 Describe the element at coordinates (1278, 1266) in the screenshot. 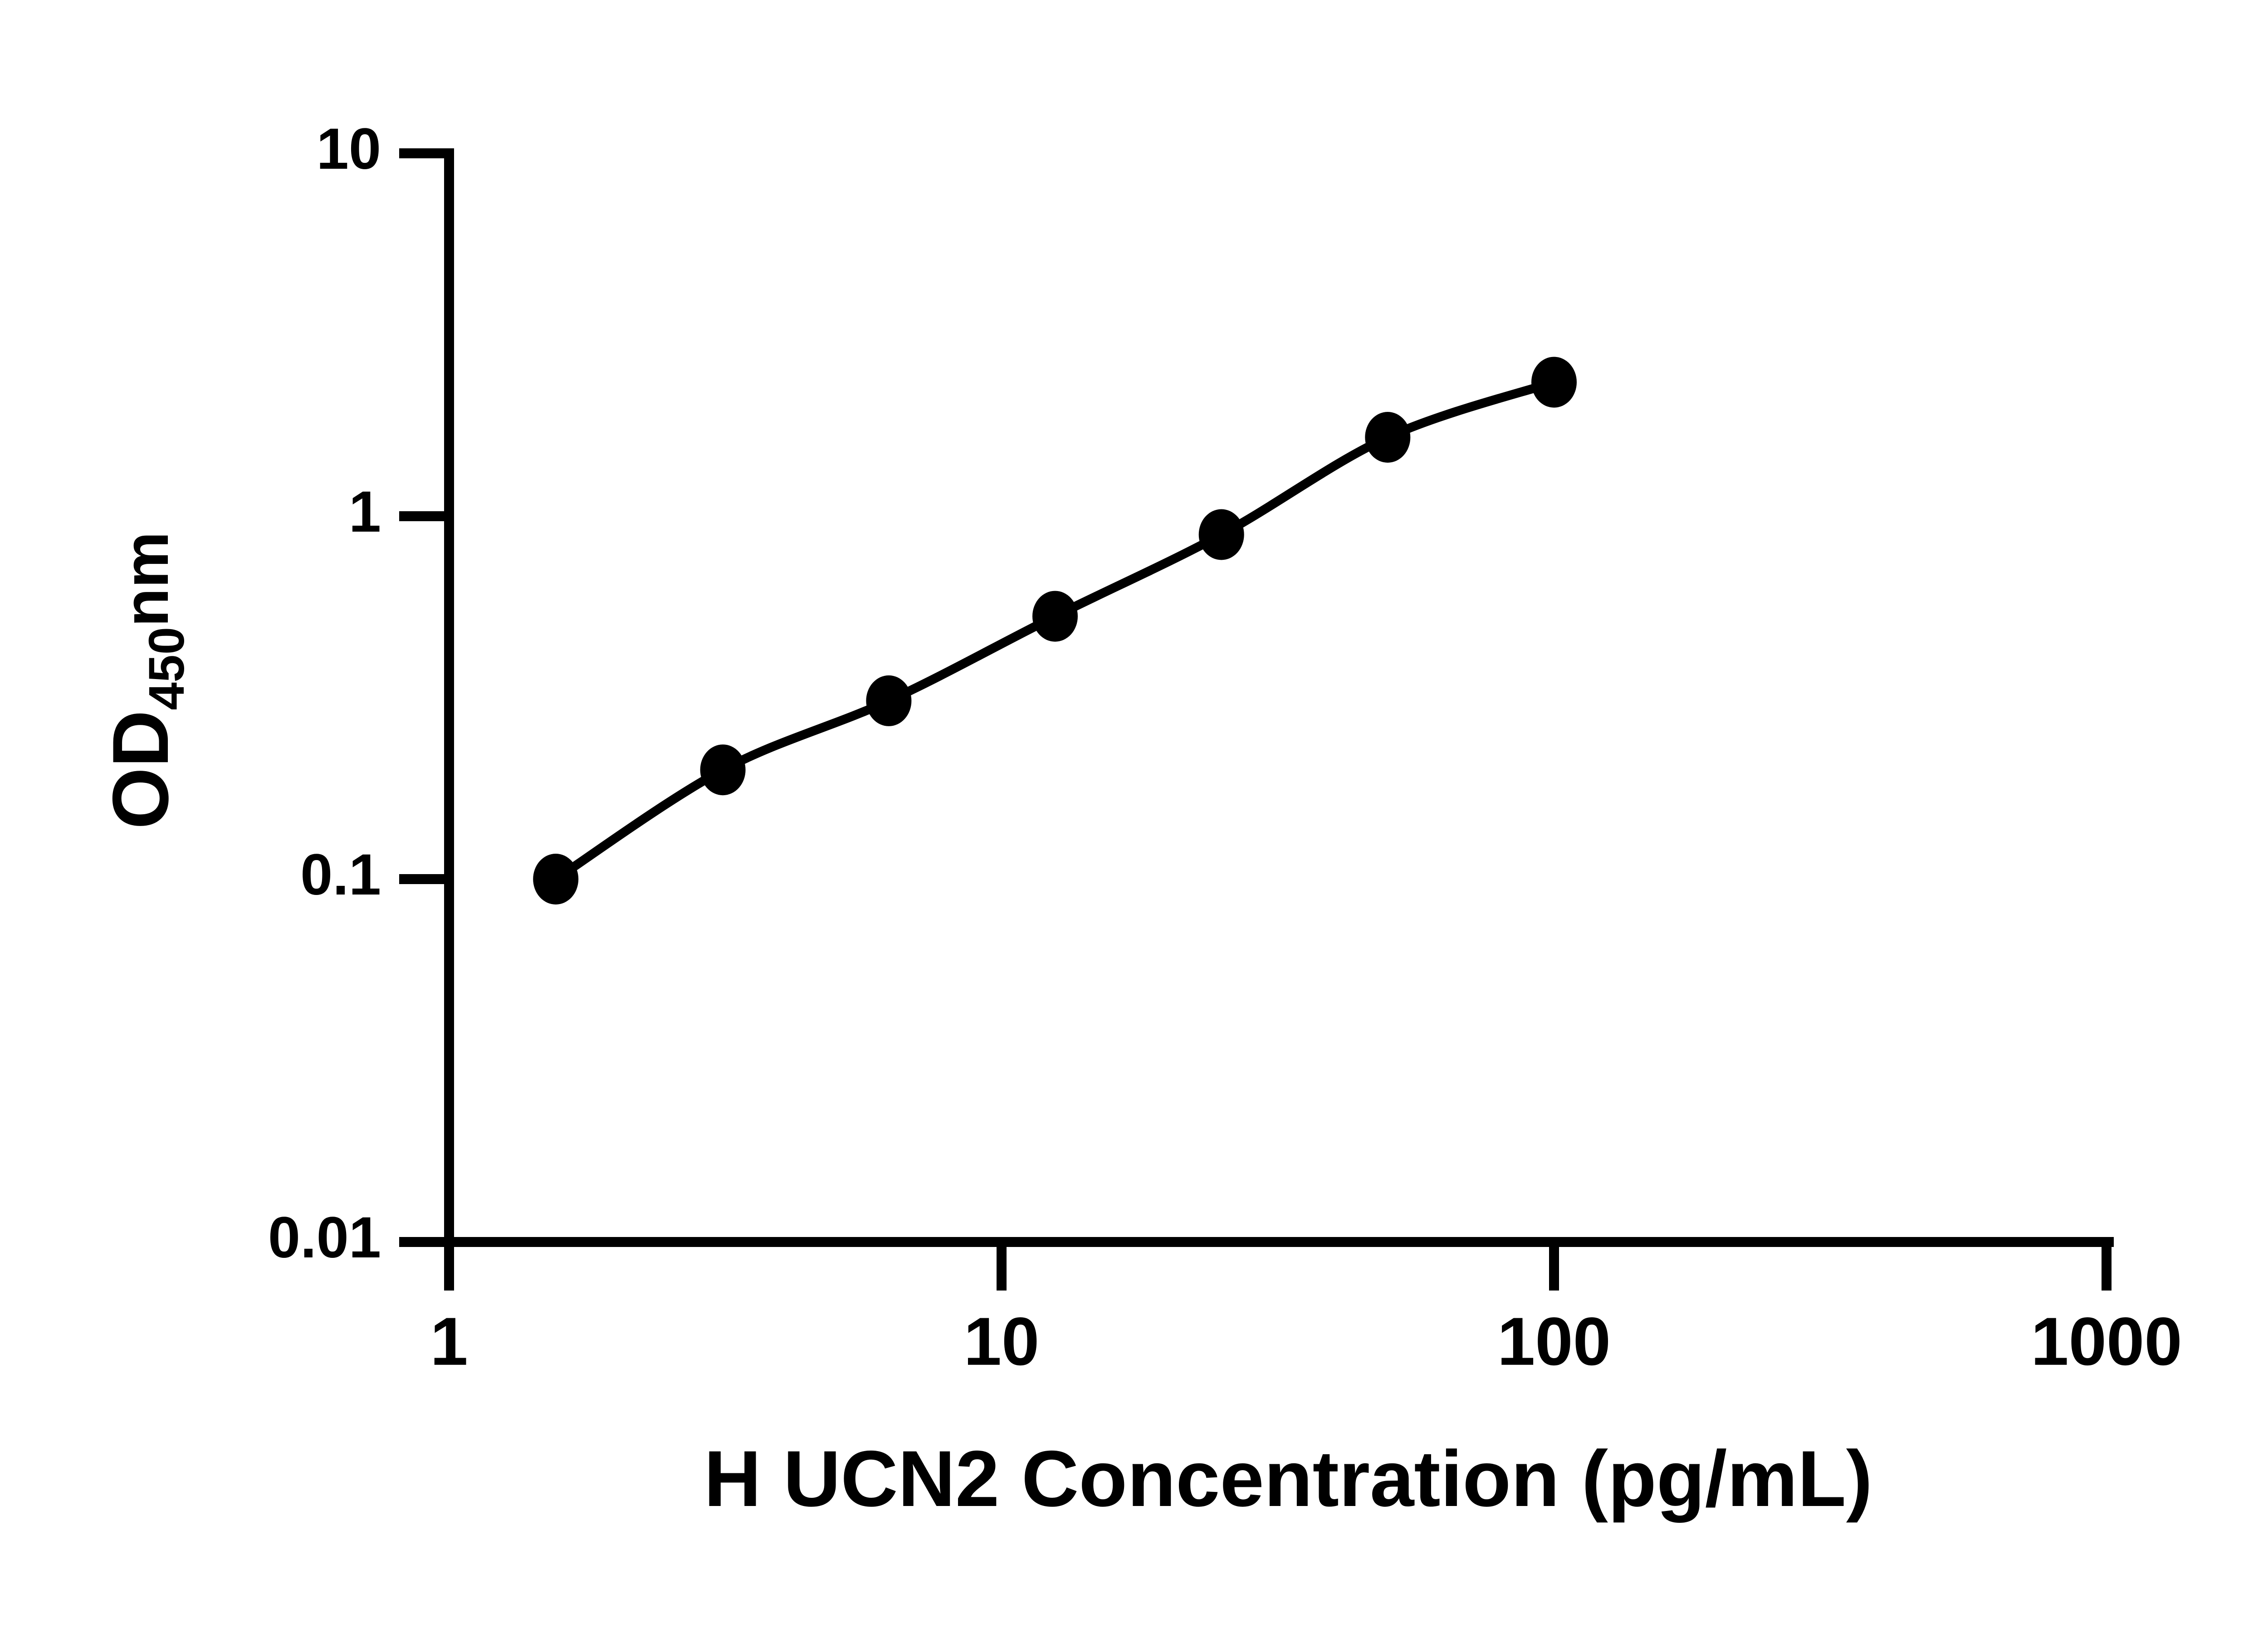

I see `x-tick-marks` at that location.